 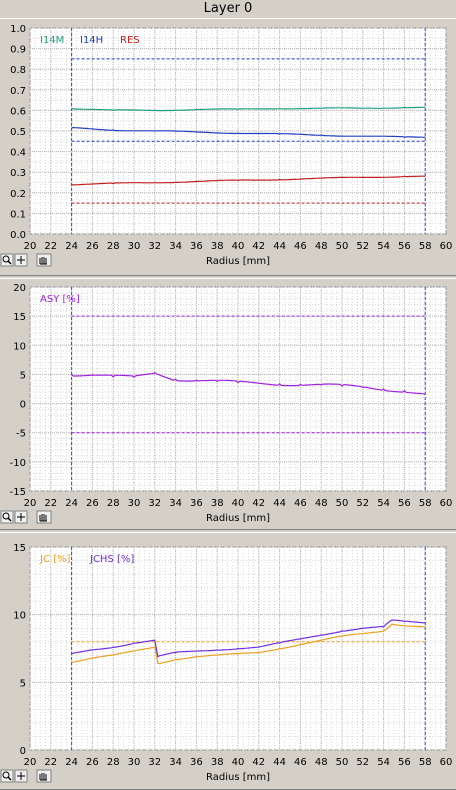 I want to click on y-tick-label: 5, so click(x=23, y=375).